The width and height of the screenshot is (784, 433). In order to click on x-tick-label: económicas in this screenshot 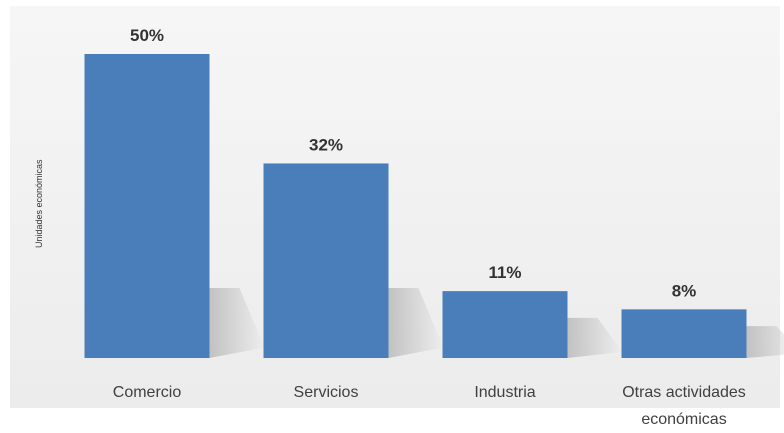, I will do `click(683, 419)`.